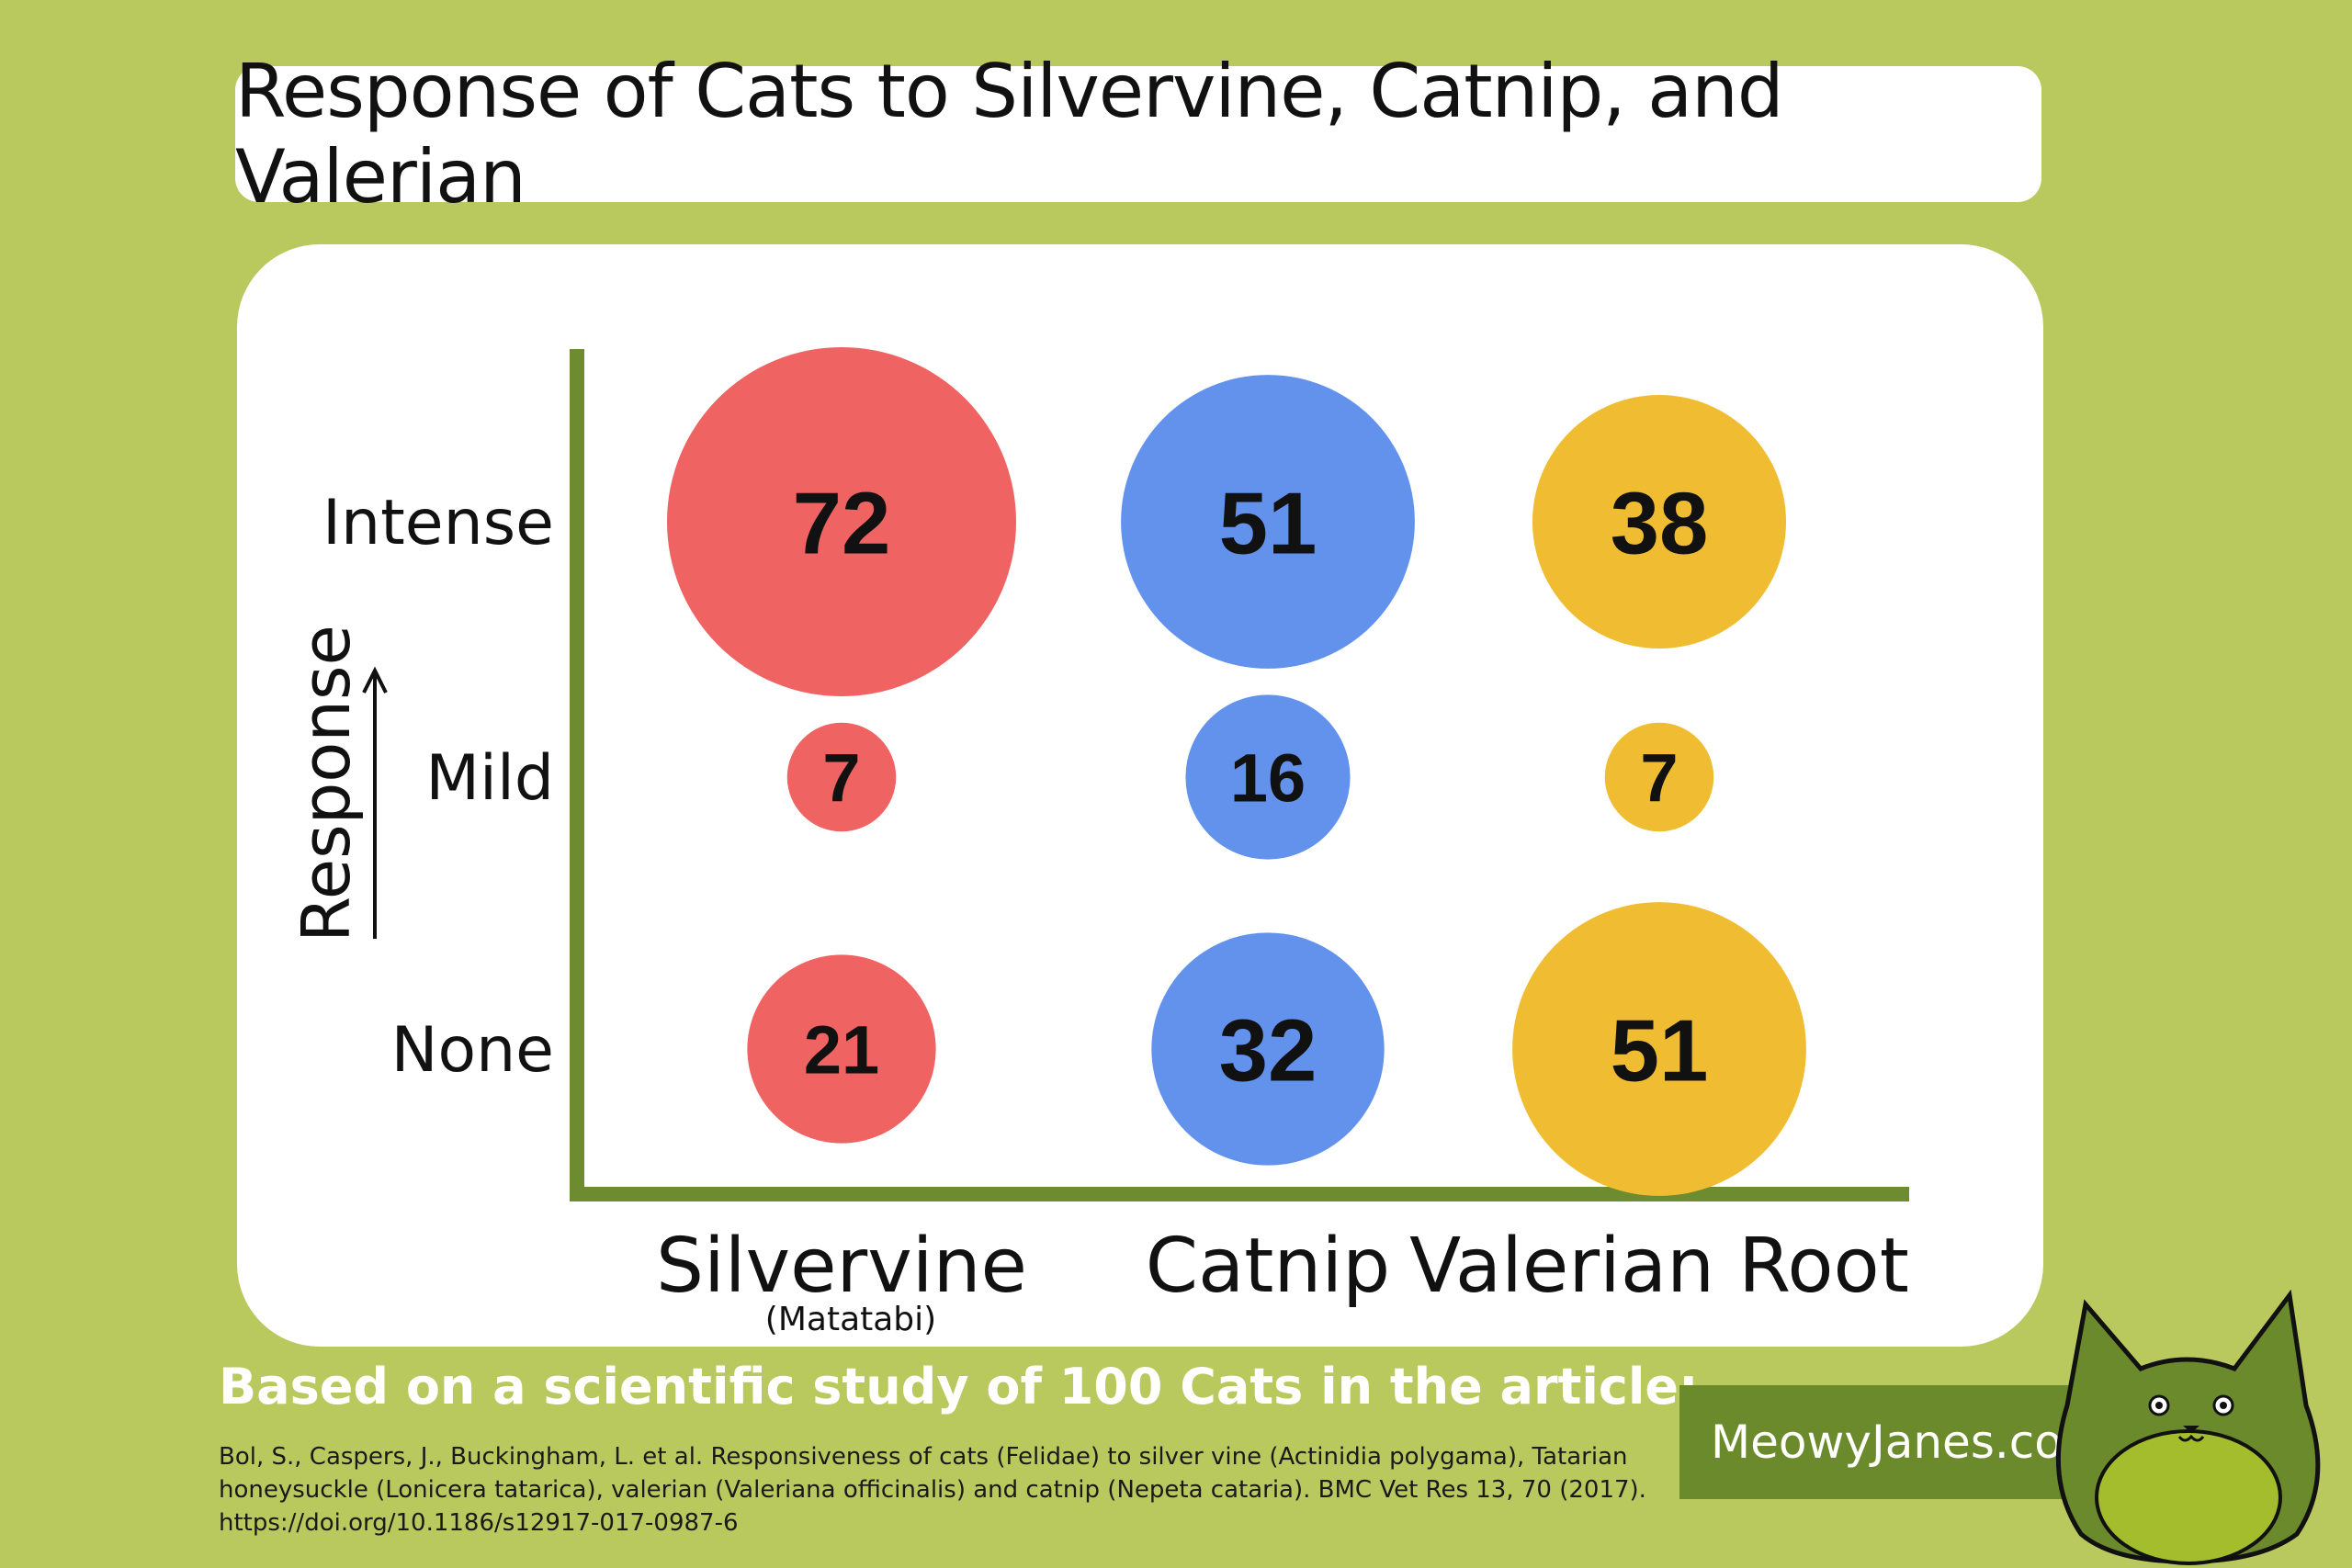 This screenshot has width=2352, height=1568. Describe the element at coordinates (326, 783) in the screenshot. I see `y-axis-title: Response` at that location.